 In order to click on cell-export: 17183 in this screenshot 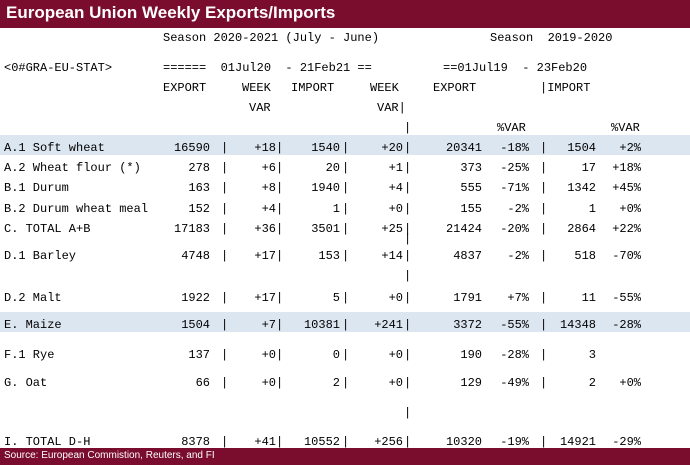, I will do `click(191, 229)`.